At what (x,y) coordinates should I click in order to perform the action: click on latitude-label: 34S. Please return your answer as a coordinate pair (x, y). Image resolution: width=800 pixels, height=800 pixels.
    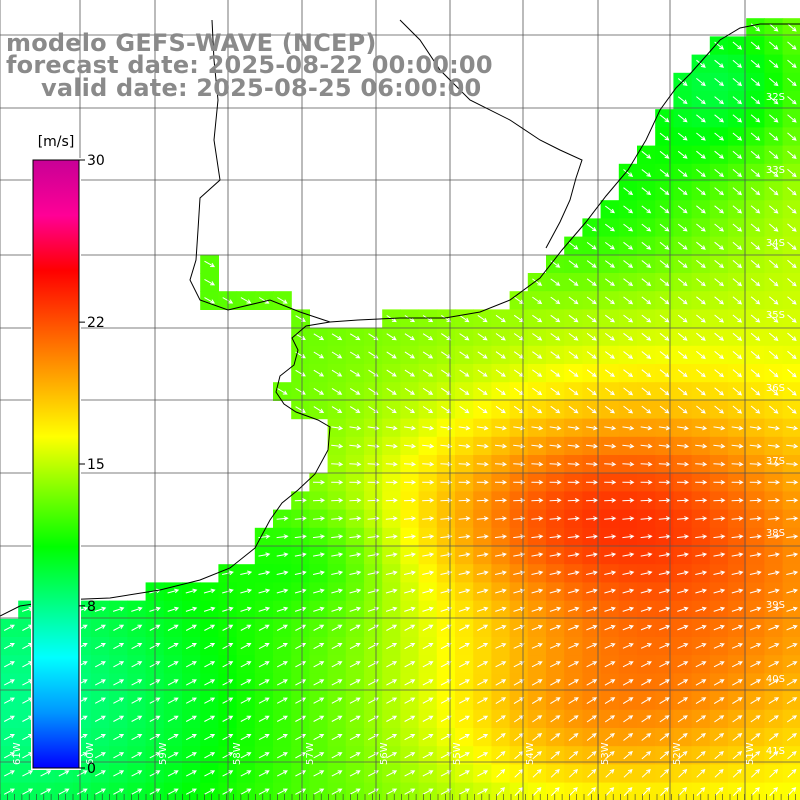
    Looking at the image, I should click on (775, 243).